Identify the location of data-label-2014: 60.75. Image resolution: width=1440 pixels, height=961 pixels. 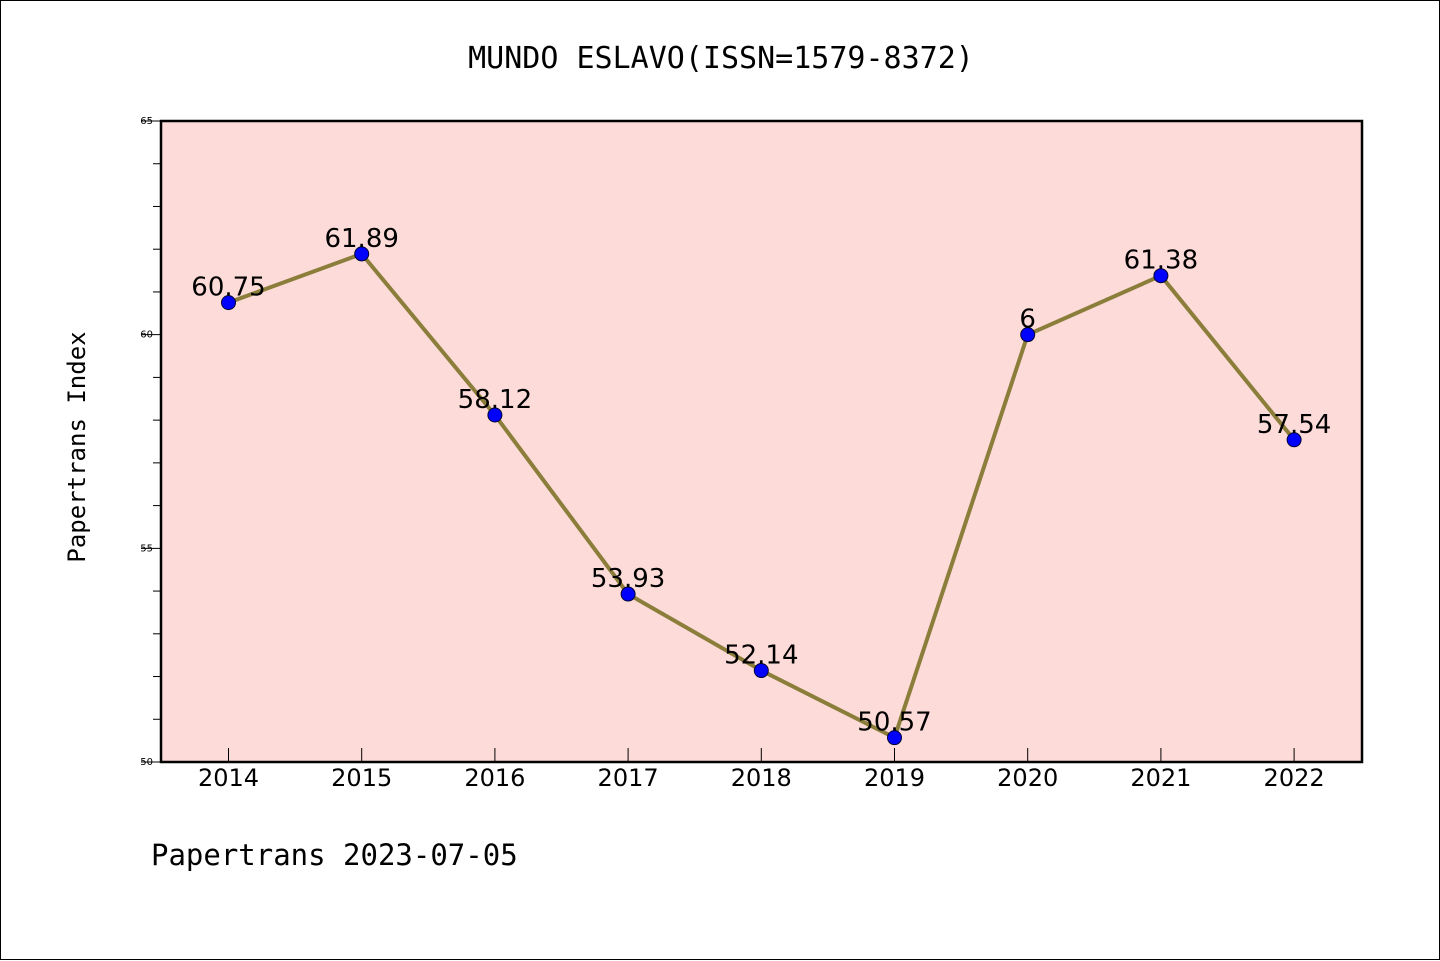
(228, 288).